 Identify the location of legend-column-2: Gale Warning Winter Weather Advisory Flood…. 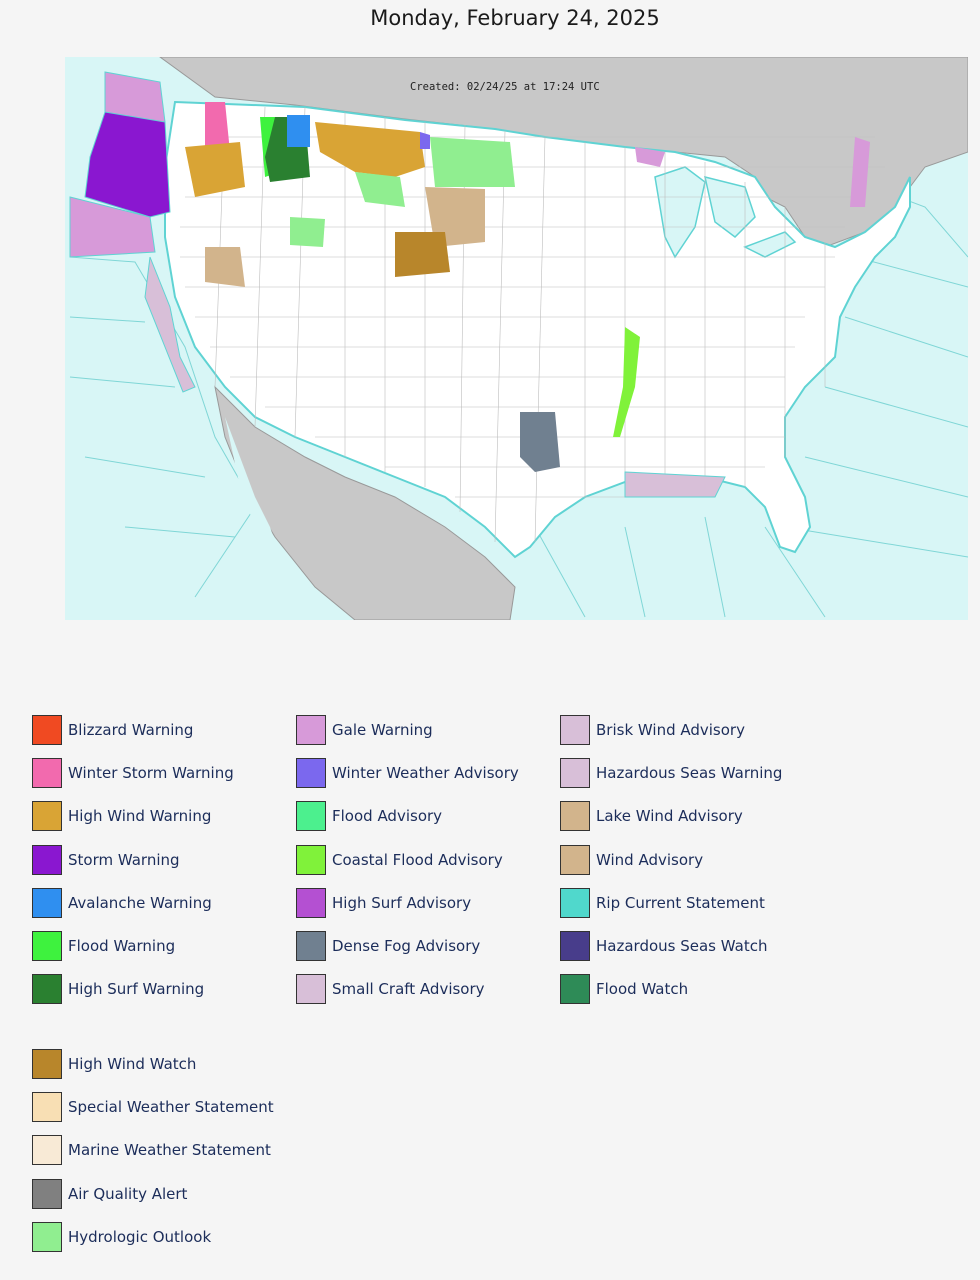
(407, 859).